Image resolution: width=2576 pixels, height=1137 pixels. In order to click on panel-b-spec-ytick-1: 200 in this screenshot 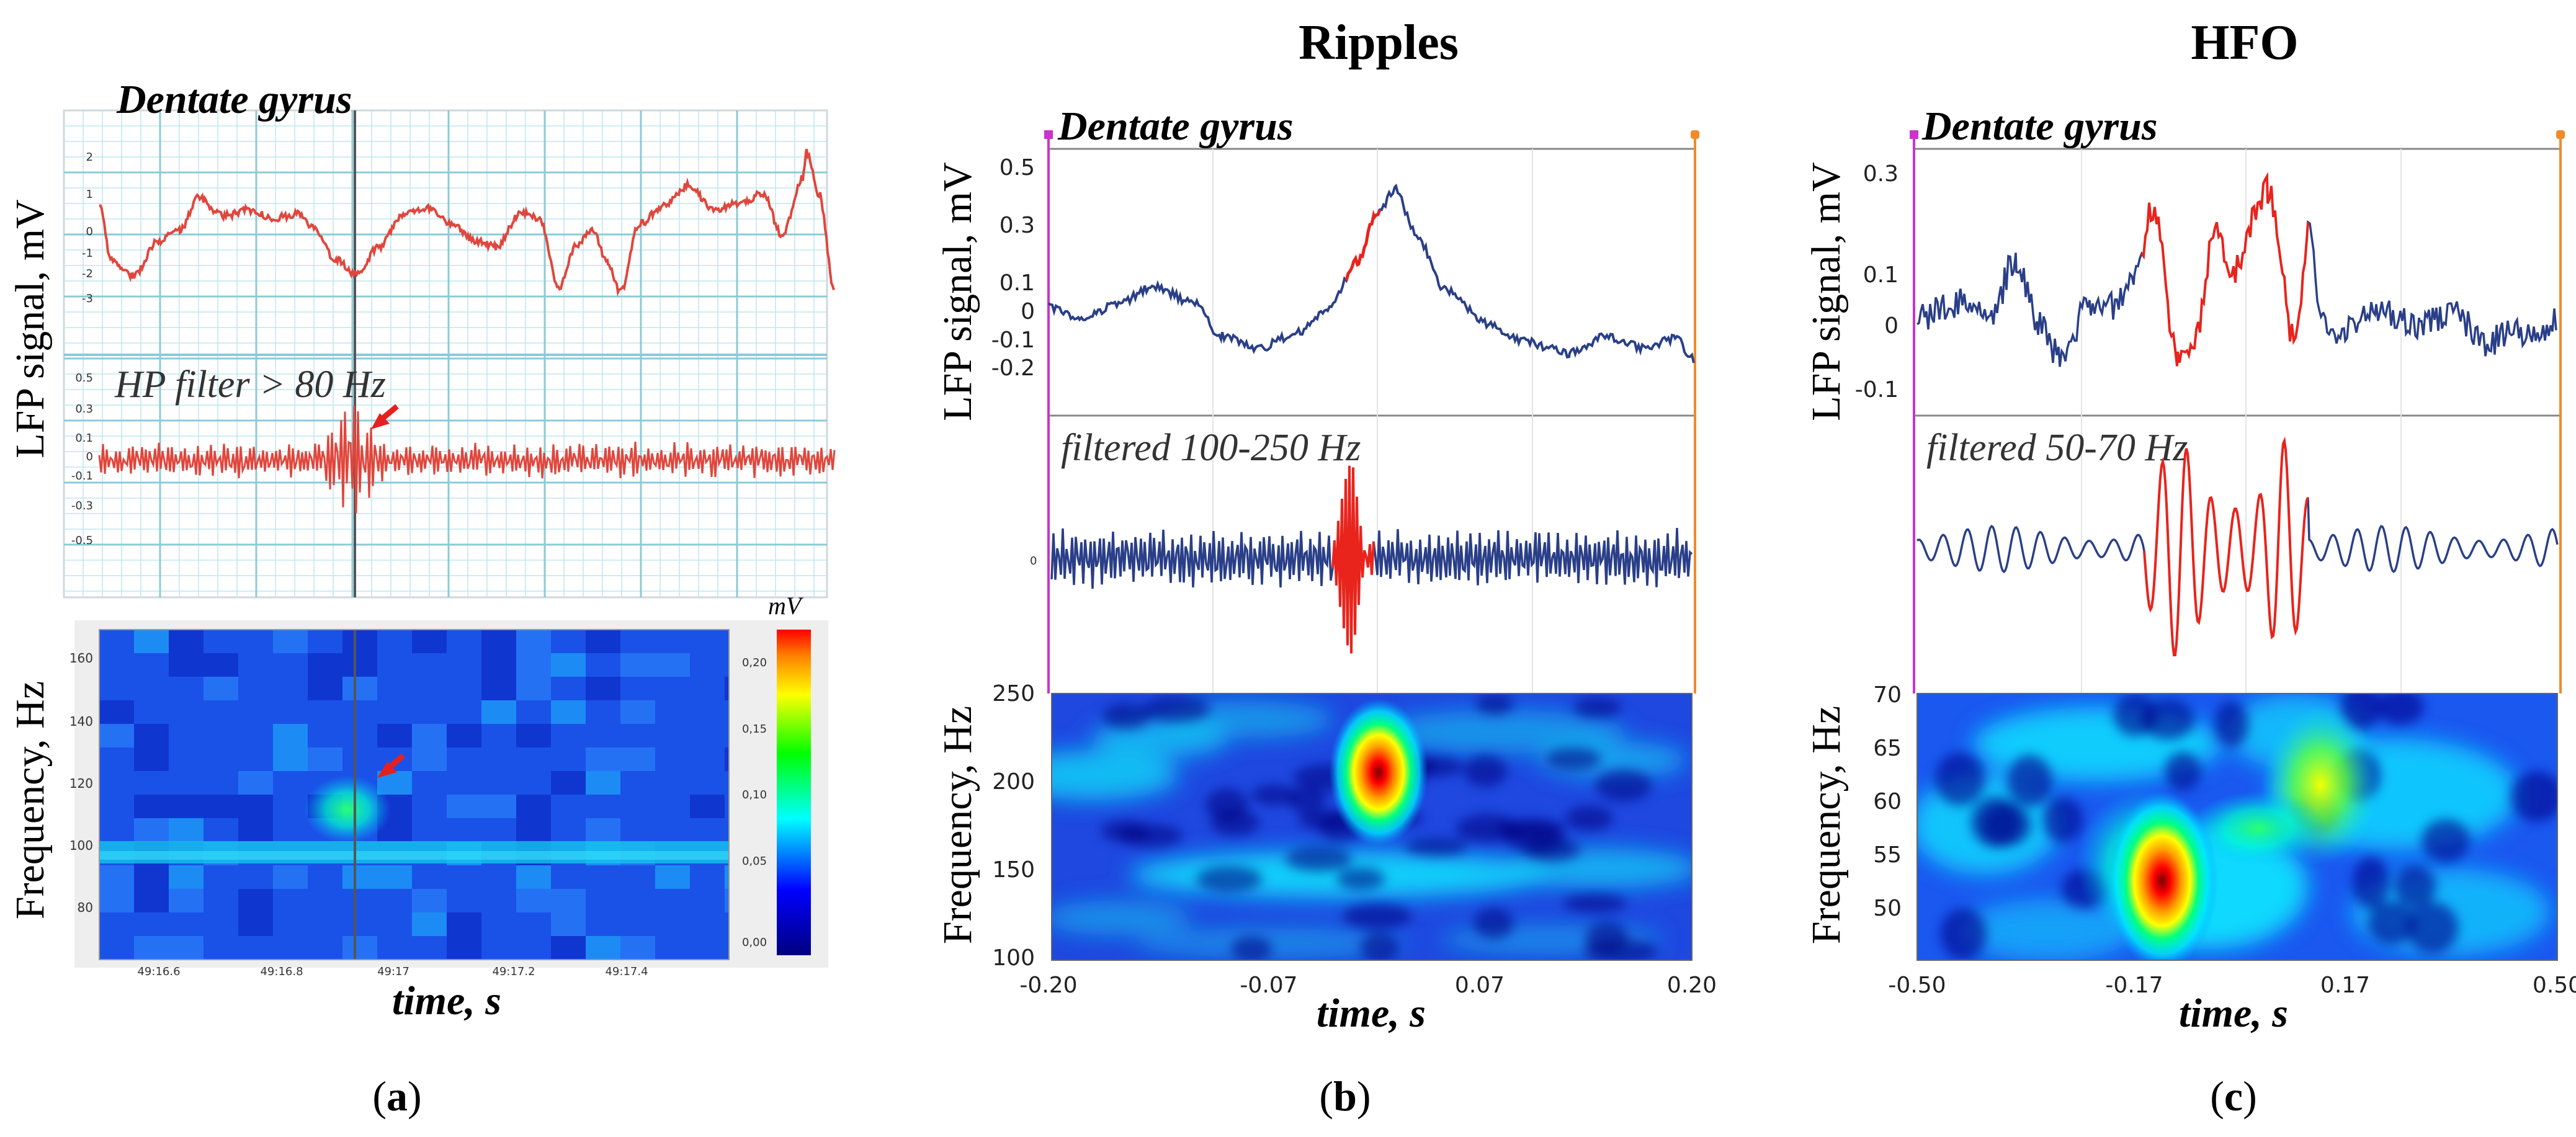, I will do `click(1013, 782)`.